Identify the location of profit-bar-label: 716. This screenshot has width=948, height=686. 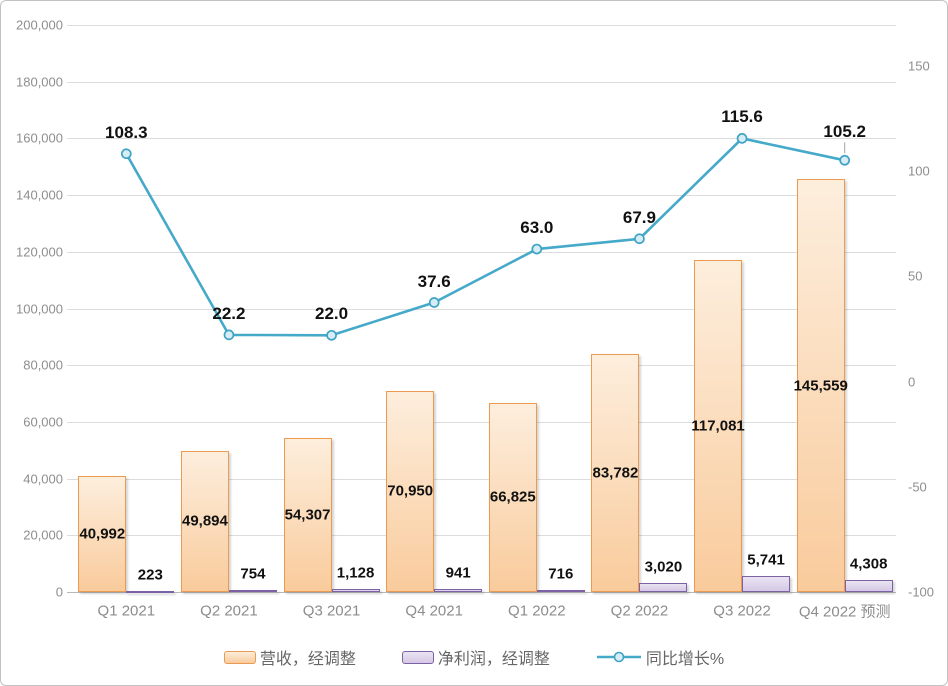
(561, 574).